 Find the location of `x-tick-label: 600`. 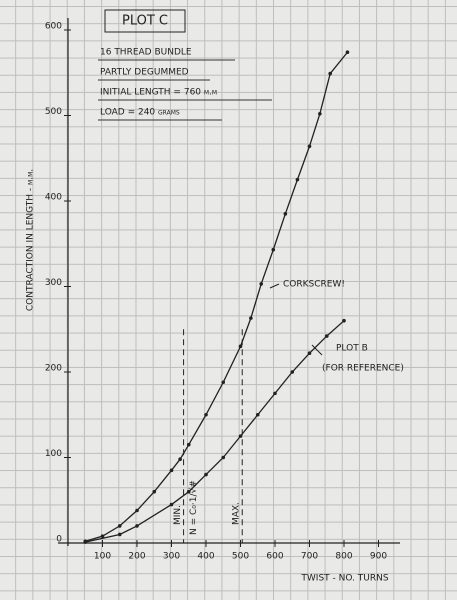

x-tick-label: 600 is located at coordinates (274, 557).